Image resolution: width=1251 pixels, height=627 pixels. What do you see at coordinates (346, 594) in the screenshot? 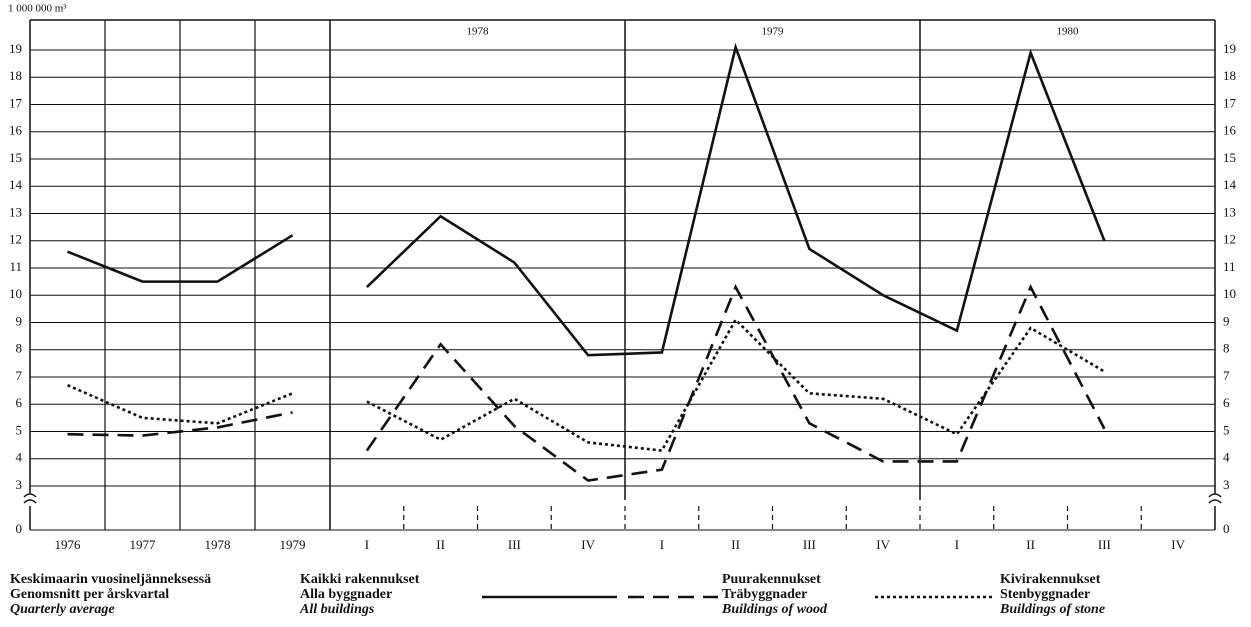
I see `legend-label: Alla byggnader` at bounding box center [346, 594].